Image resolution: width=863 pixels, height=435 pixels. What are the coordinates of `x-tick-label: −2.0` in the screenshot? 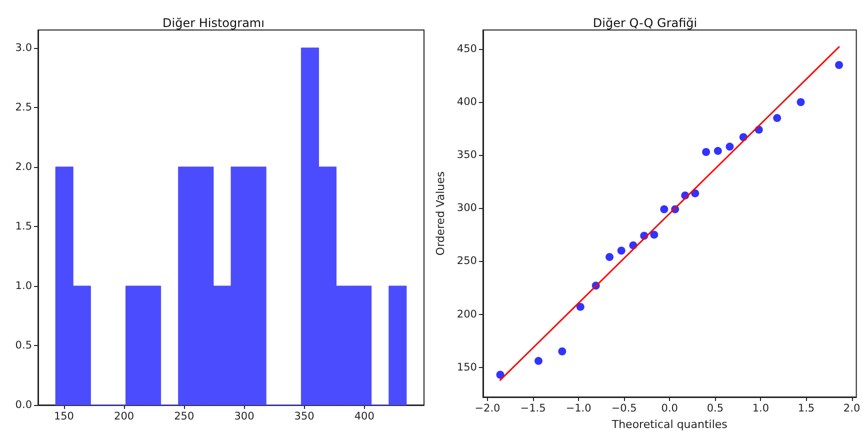 It's located at (487, 408).